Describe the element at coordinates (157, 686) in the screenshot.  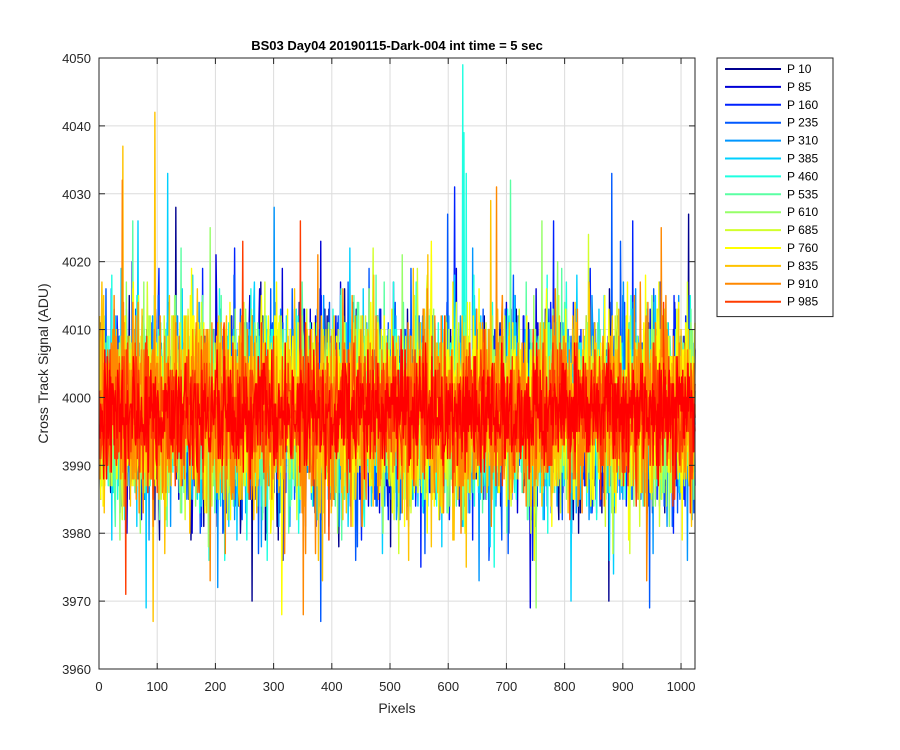
I see `x-tick-label: 100` at that location.